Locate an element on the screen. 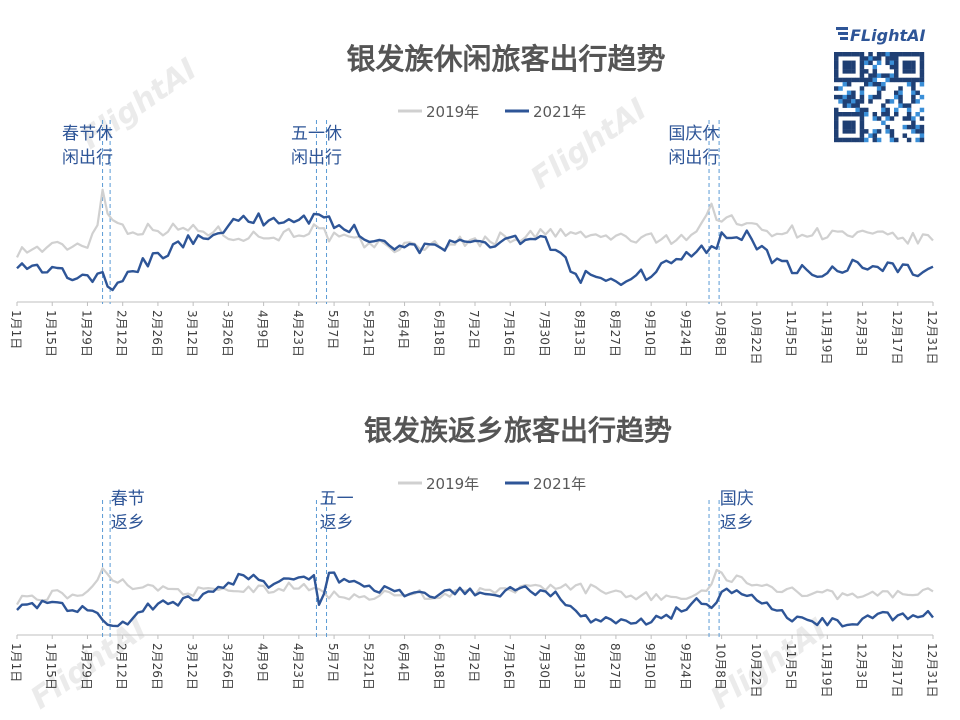 This screenshot has height=720, width=960. x-tick-label: 3月12日 is located at coordinates (192, 333).